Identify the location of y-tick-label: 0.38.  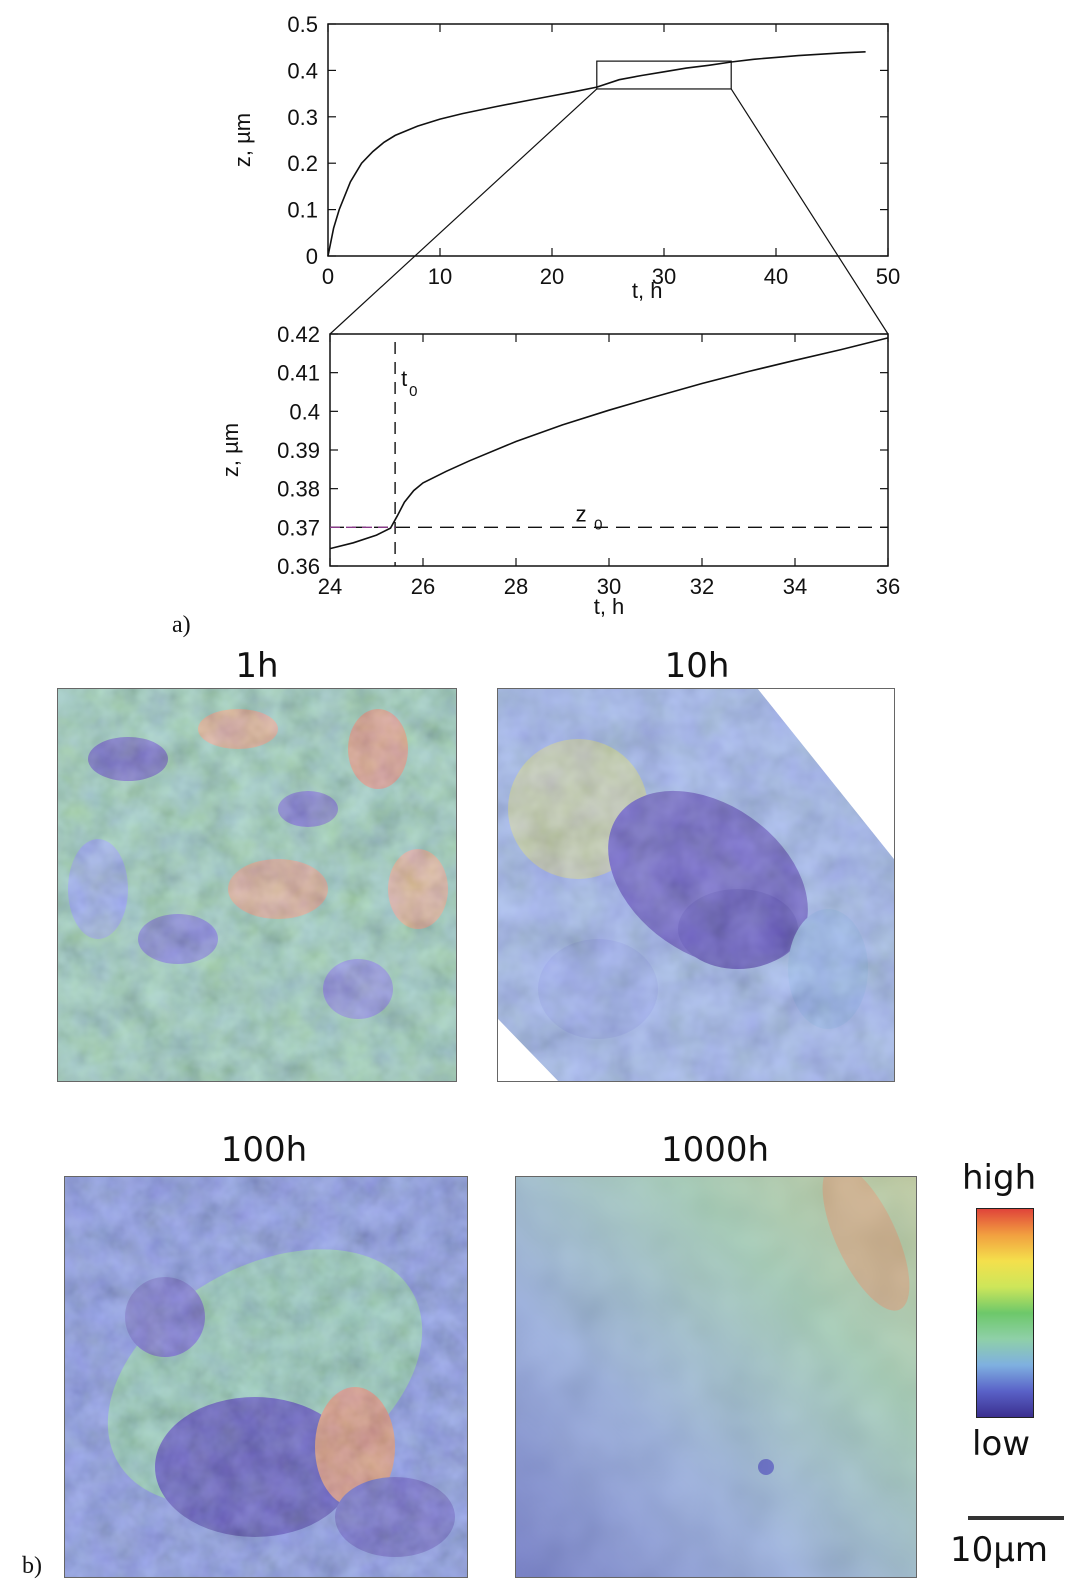
(298, 489).